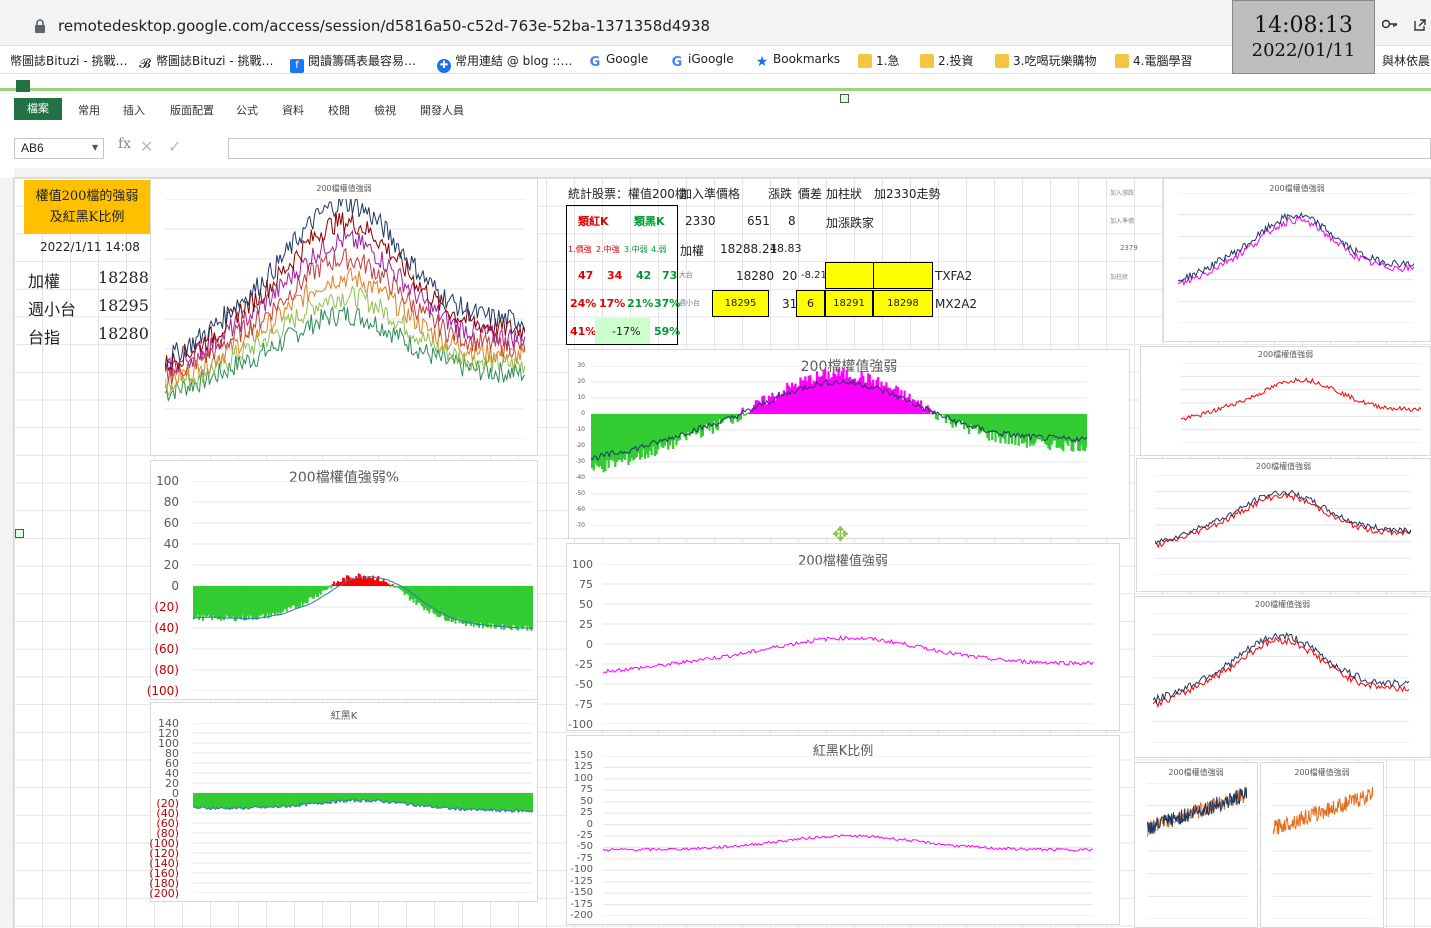  I want to click on tab-review: 校閱, so click(339, 110).